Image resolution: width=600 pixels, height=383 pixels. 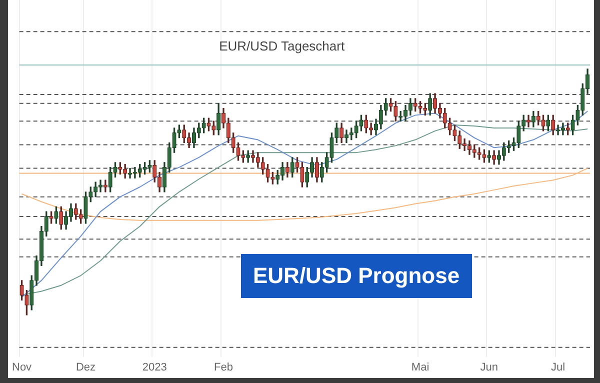 I want to click on x-tick-label: Dez, so click(x=86, y=367).